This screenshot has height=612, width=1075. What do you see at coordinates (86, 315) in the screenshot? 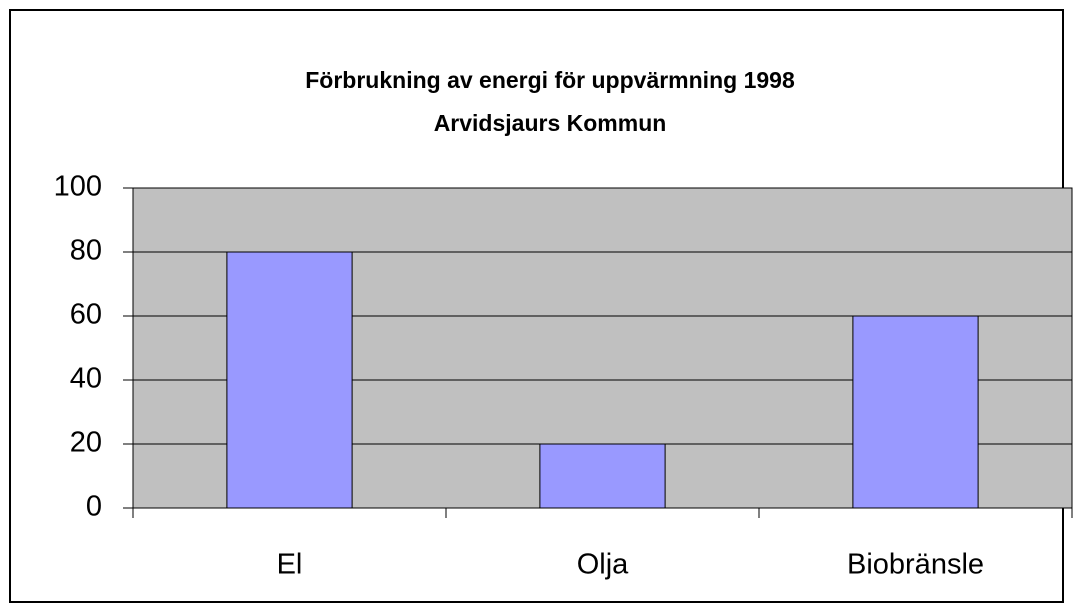
I see `y-tick-label: 60` at bounding box center [86, 315].